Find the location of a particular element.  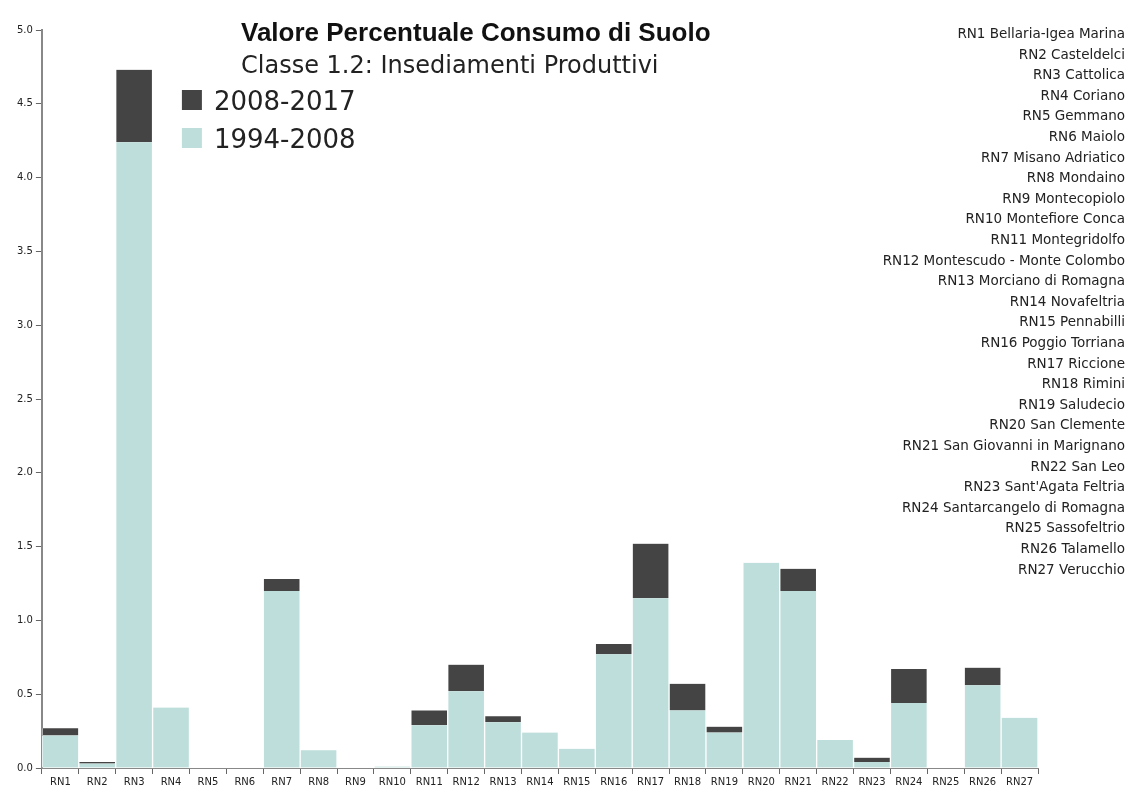

annotation: RN25 Sassofeltrio is located at coordinates (1065, 527).